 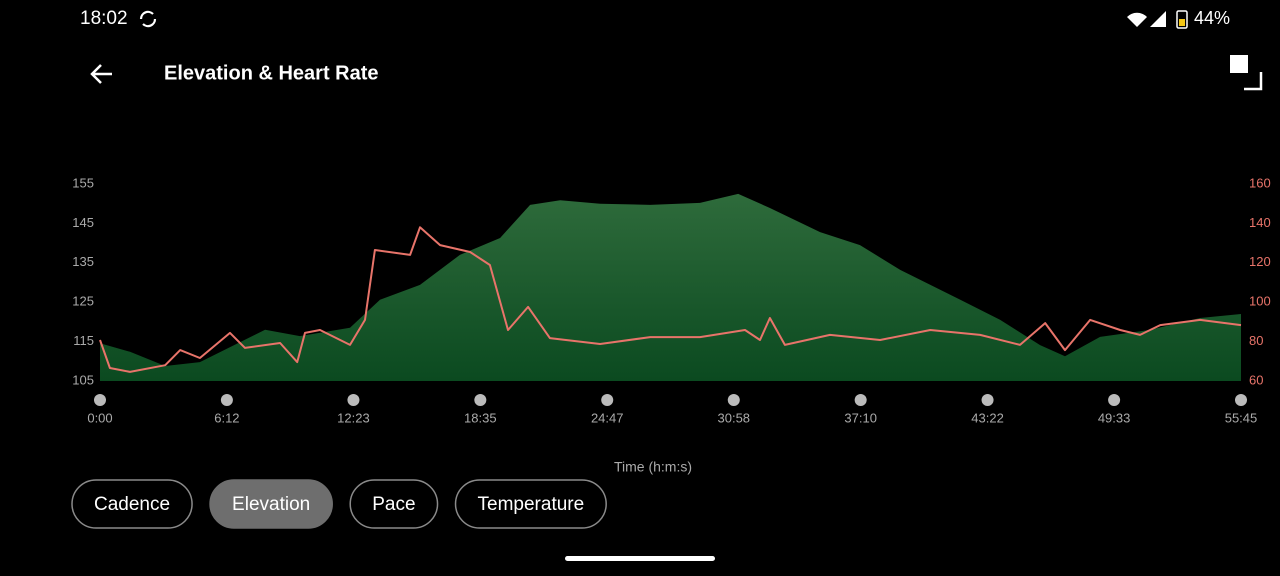 What do you see at coordinates (83, 379) in the screenshot?
I see `y-tick-label: 105` at bounding box center [83, 379].